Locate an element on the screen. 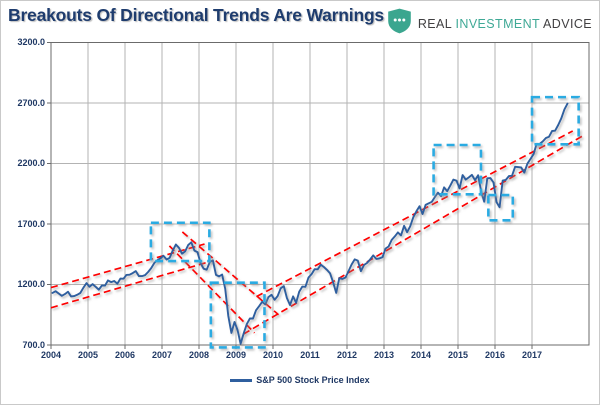 The image size is (600, 405). y-axis-tick-label: 2700.0 is located at coordinates (31, 102).